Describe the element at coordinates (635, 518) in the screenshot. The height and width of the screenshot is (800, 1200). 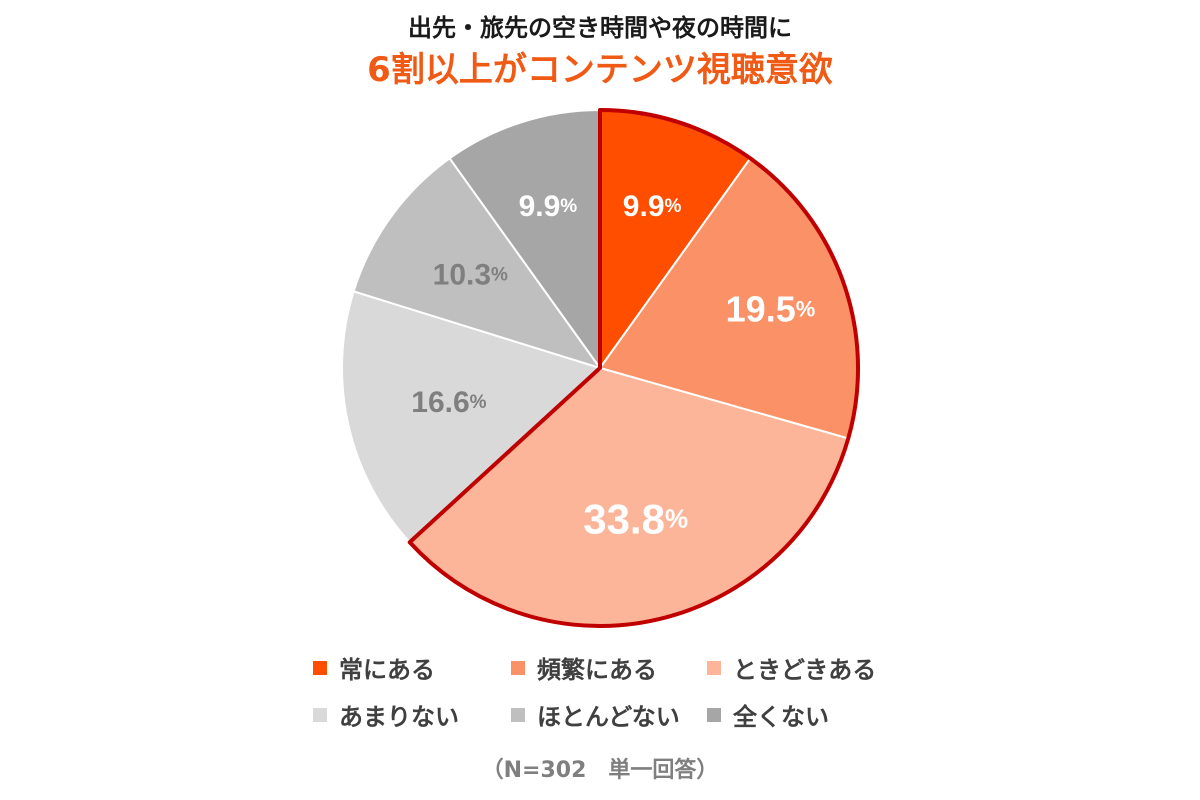
I see `data-label: 33.8%` at that location.